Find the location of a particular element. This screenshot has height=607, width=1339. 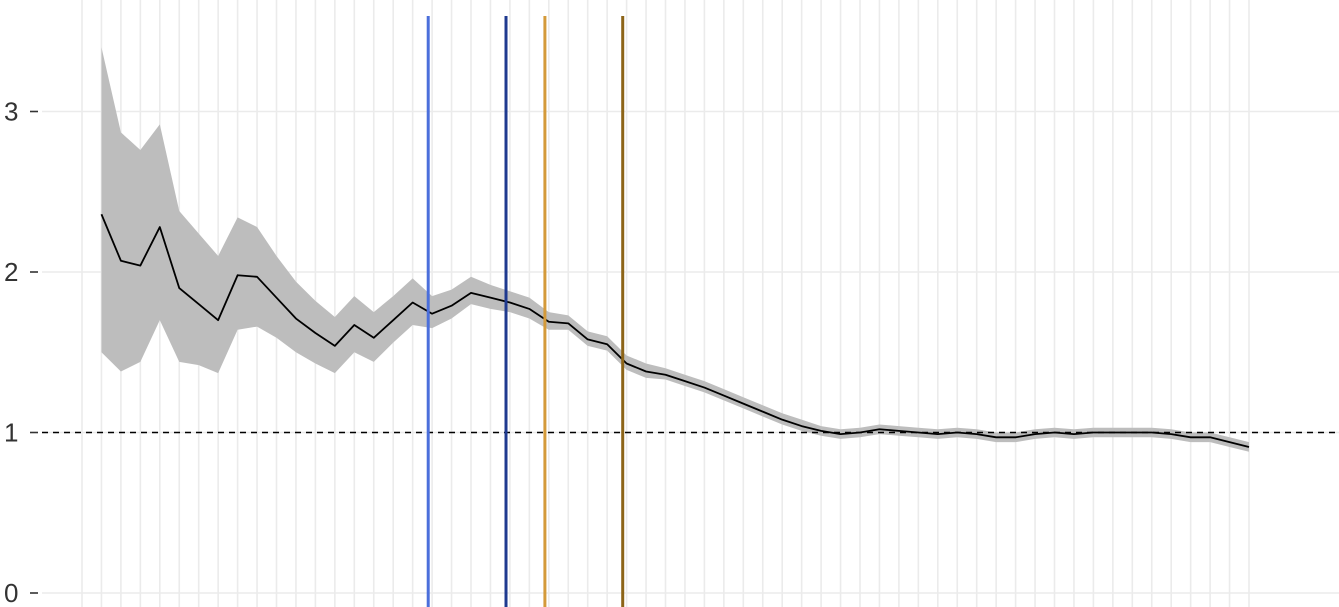

y-tick-label: 2 is located at coordinates (11, 272).